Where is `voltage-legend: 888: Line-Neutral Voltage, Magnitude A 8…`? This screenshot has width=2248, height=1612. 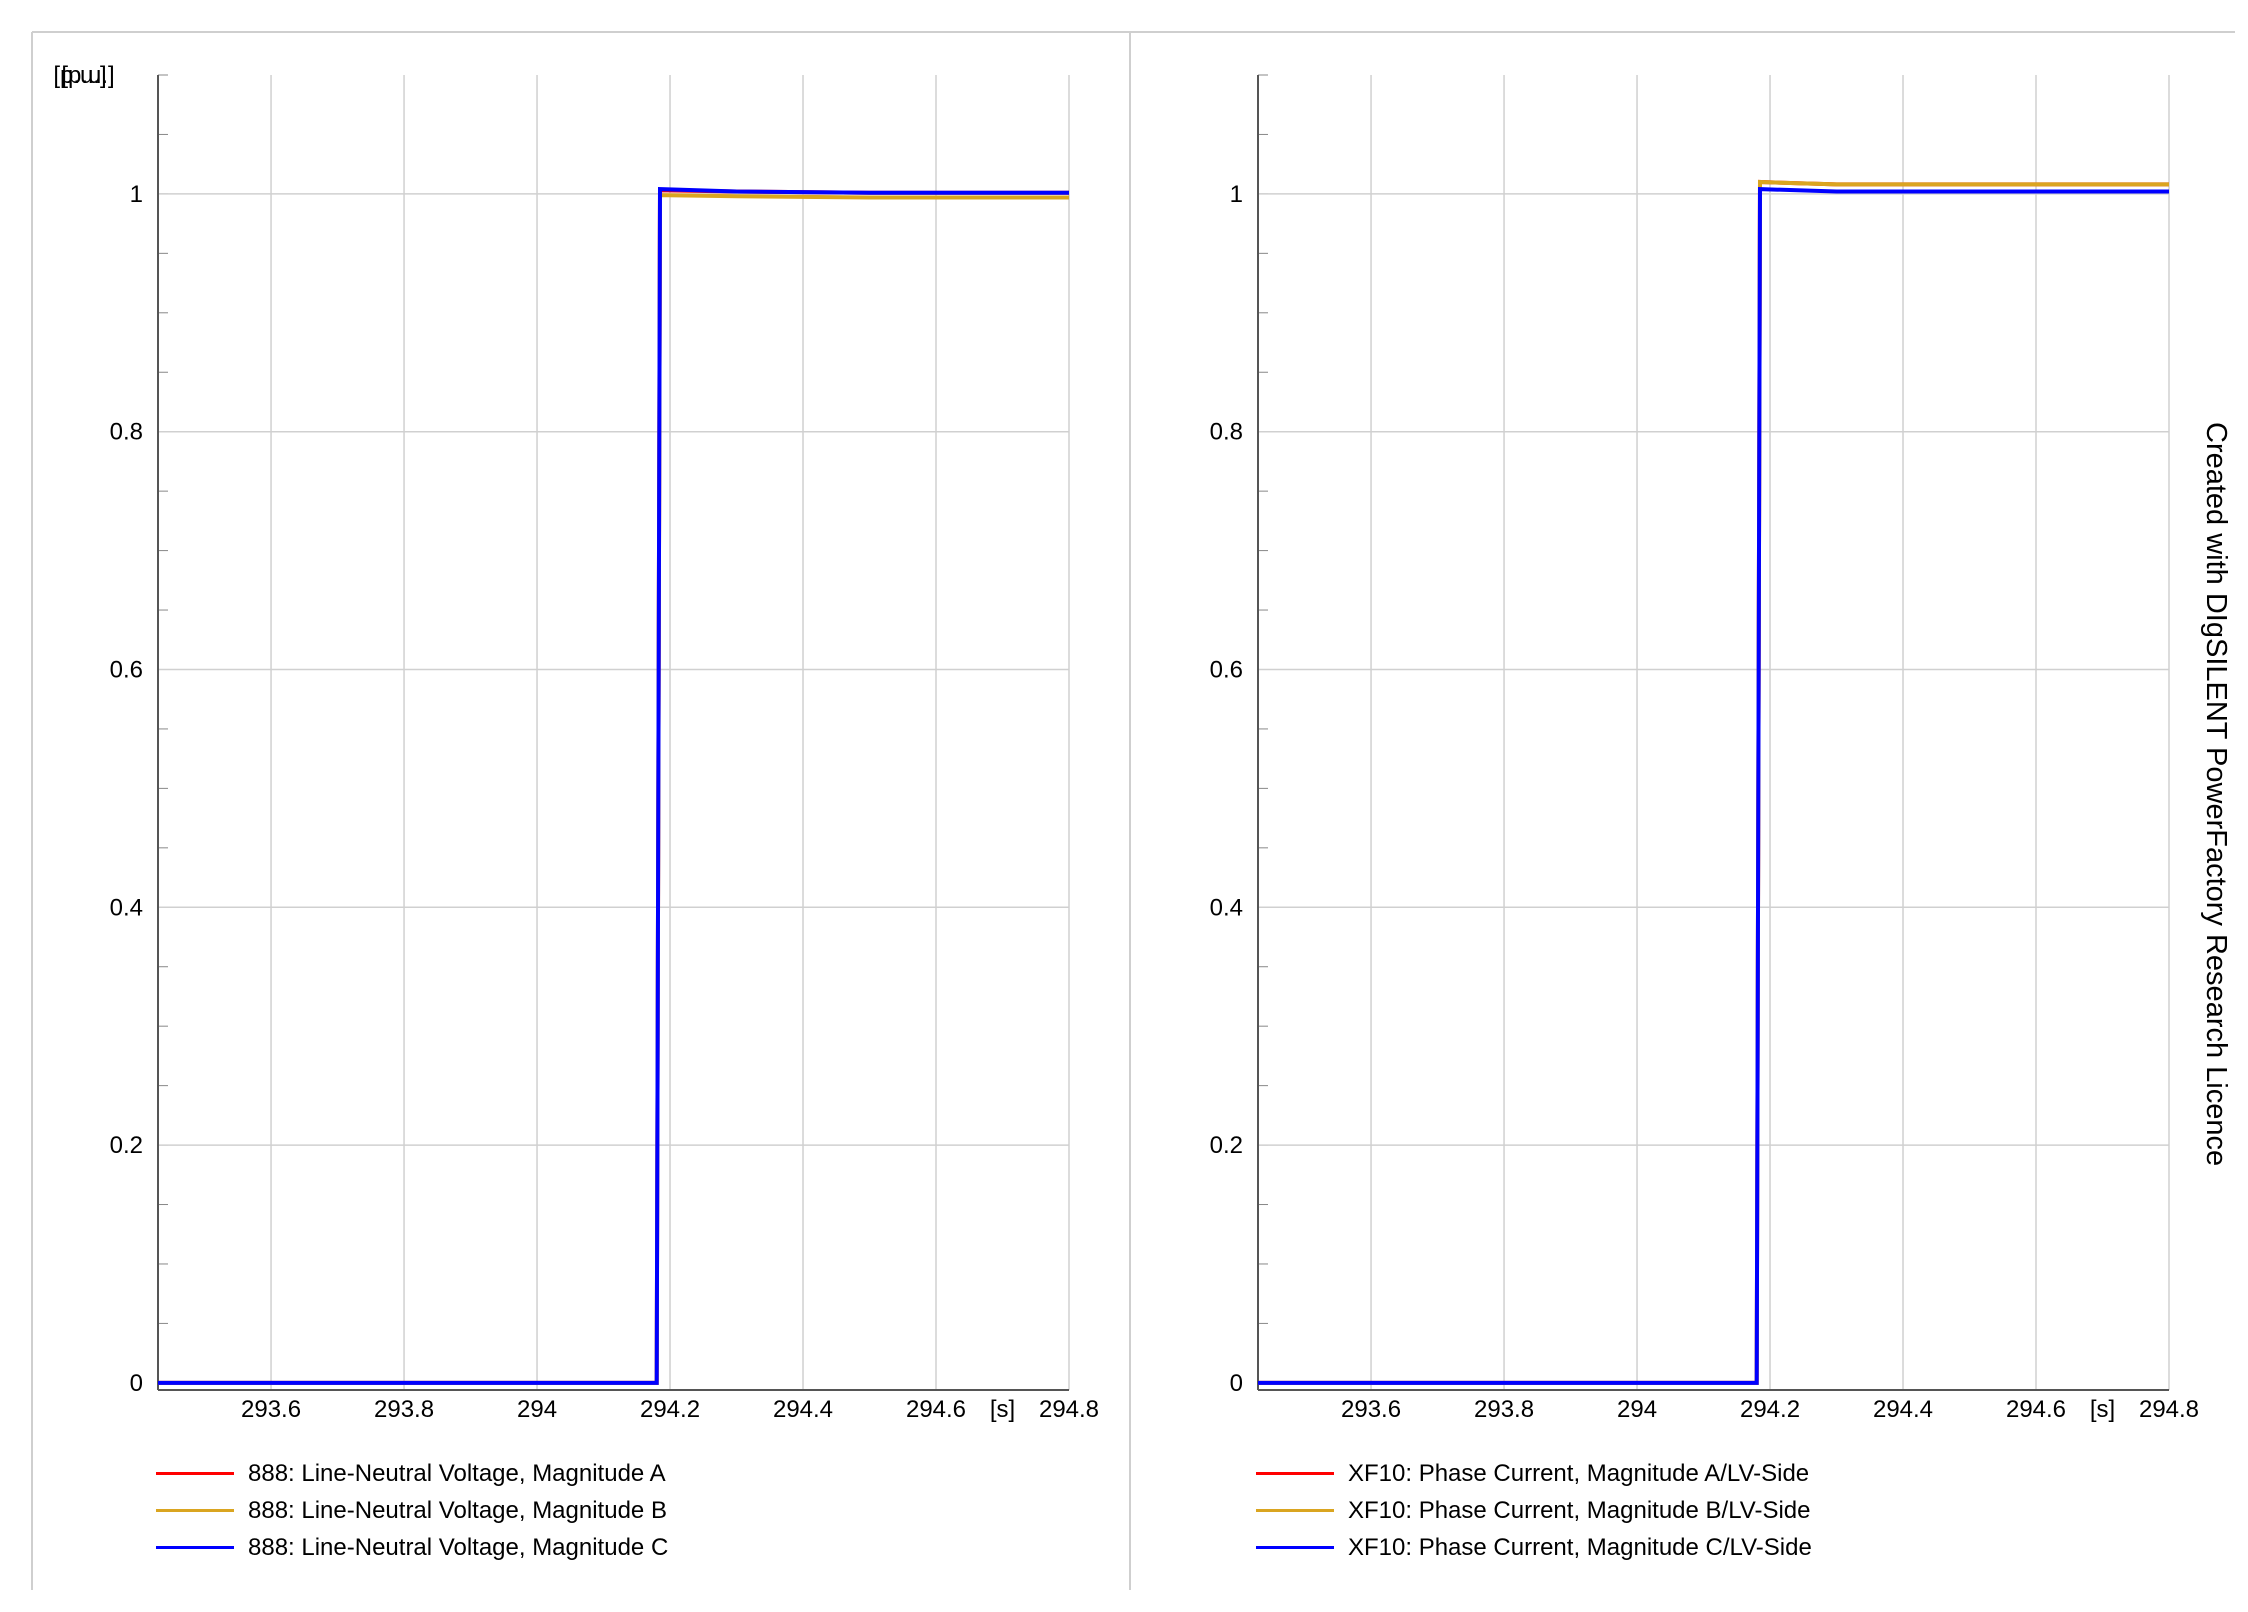 voltage-legend: 888: Line-Neutral Voltage, Magnitude A 8… is located at coordinates (412, 1510).